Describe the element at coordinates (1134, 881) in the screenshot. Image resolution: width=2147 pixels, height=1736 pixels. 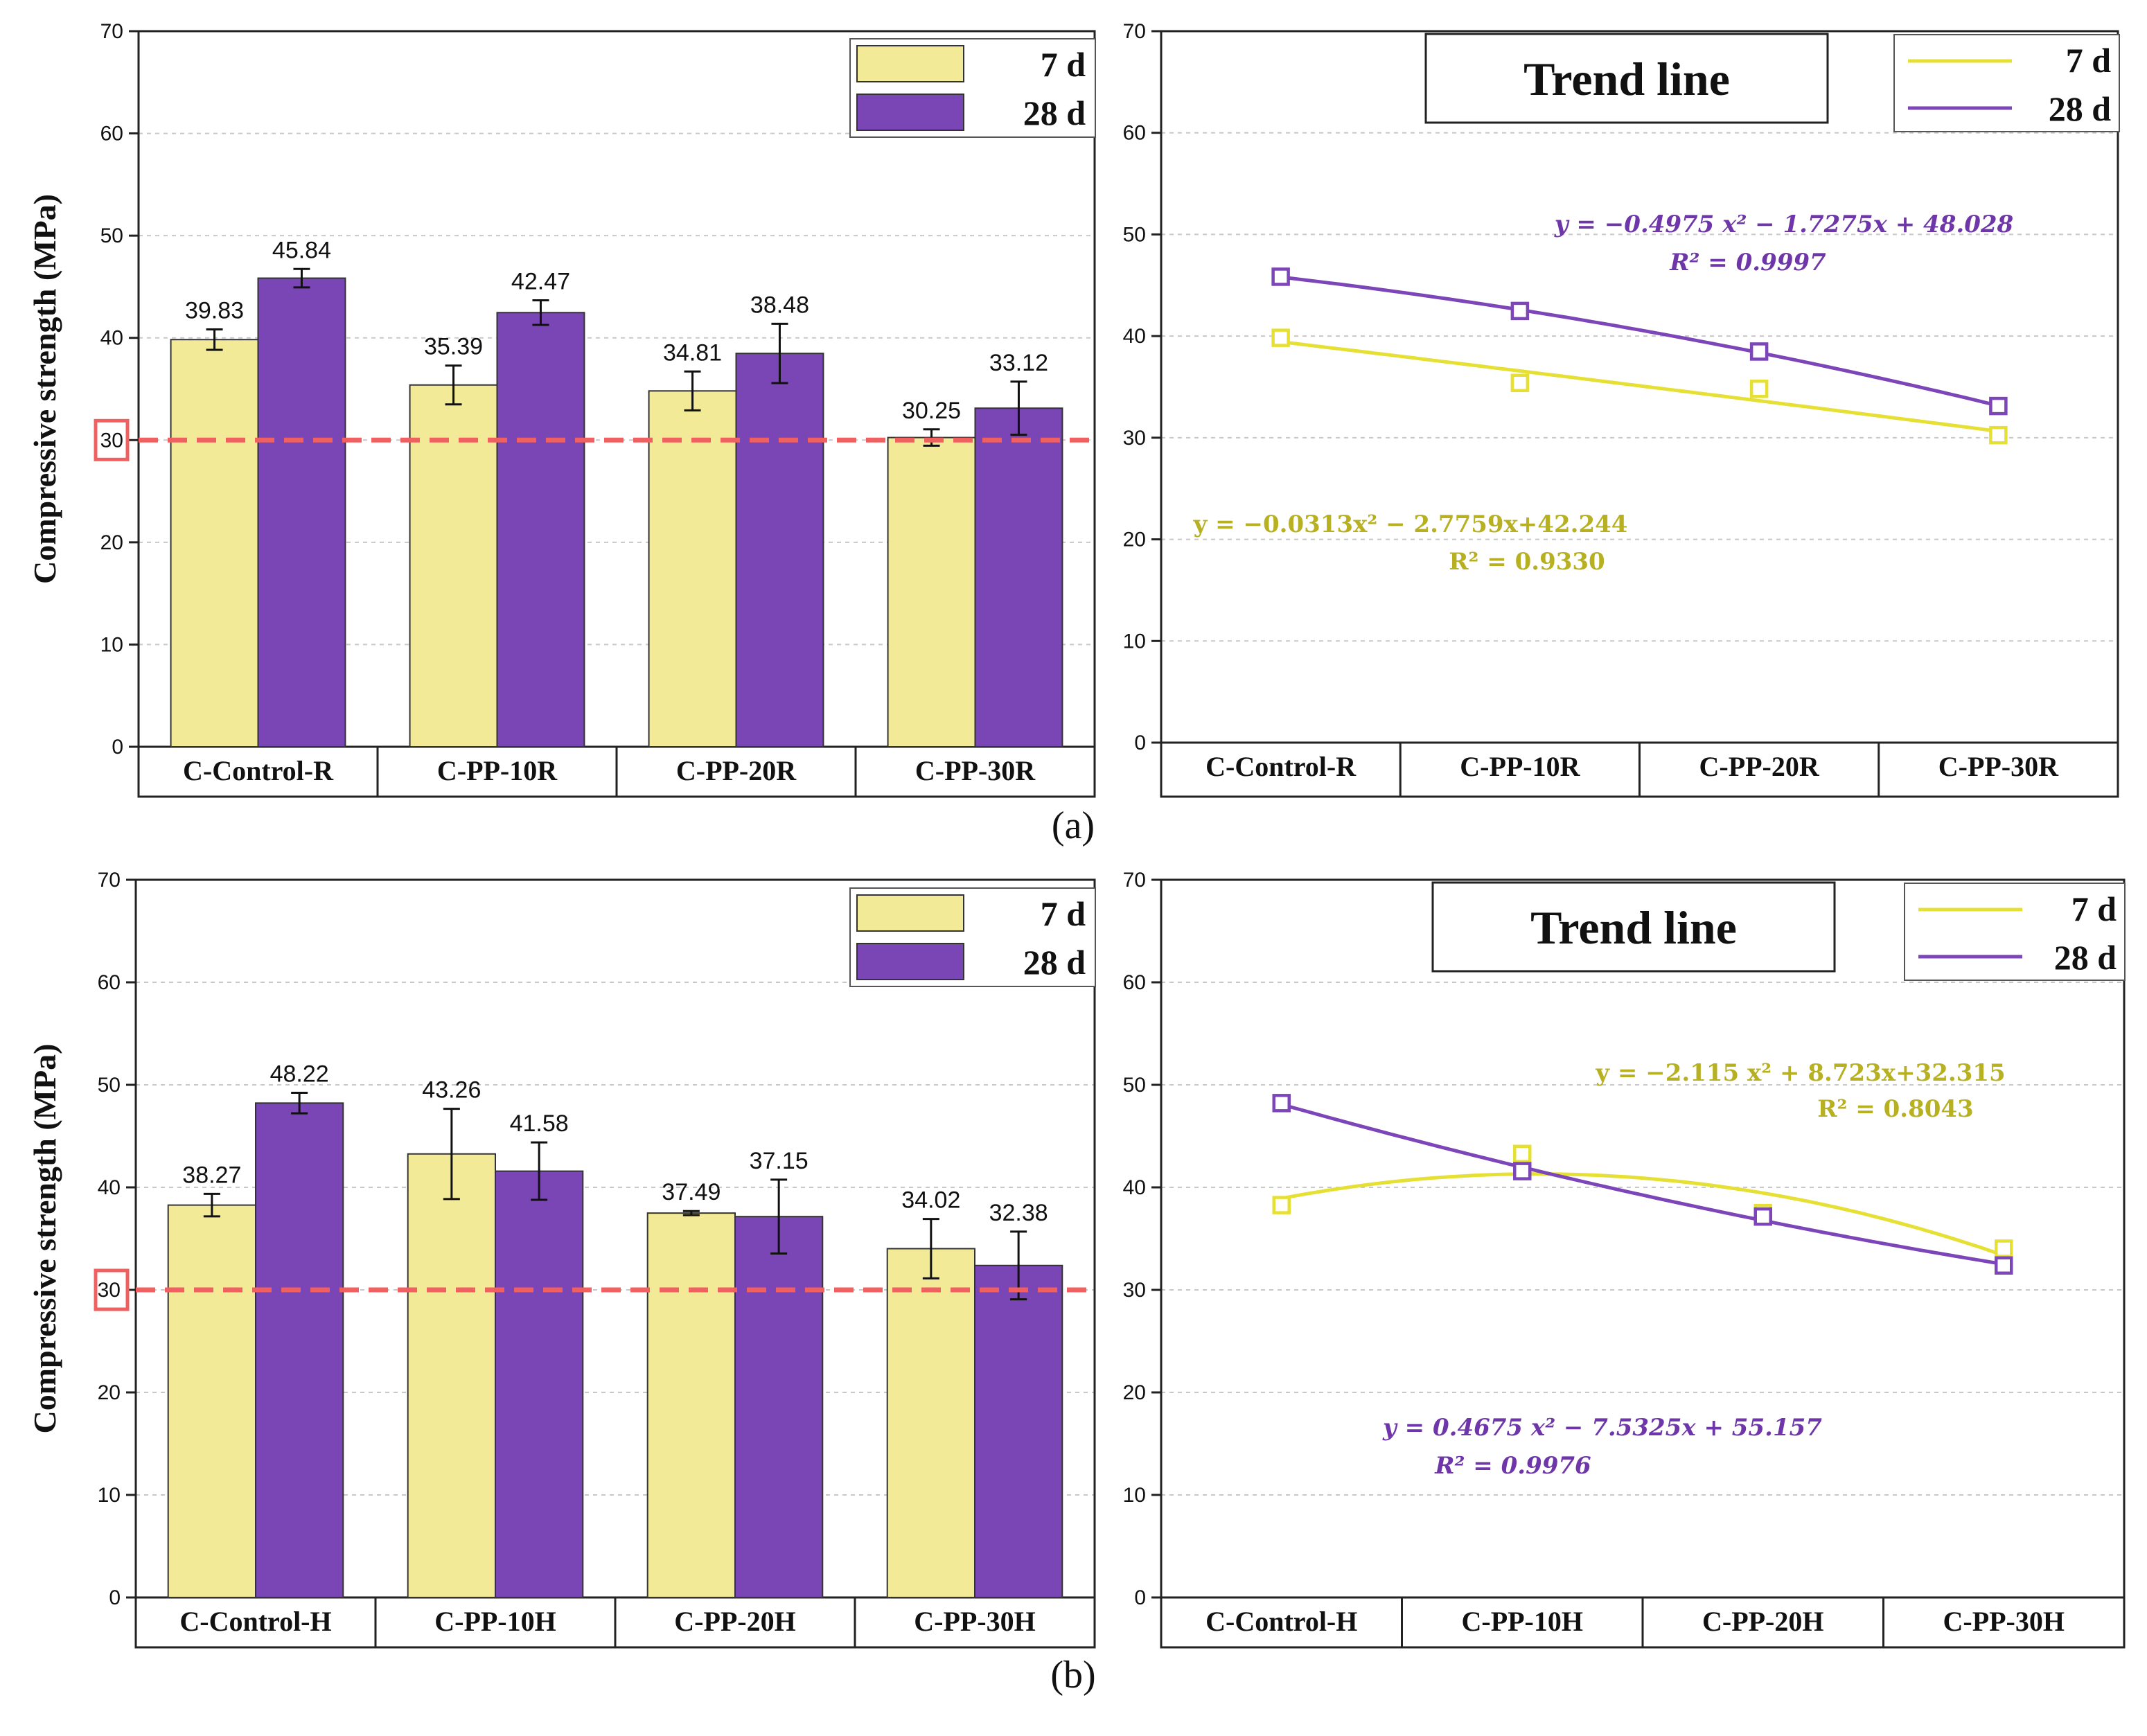
I see `line-y-tick-label: 70` at that location.